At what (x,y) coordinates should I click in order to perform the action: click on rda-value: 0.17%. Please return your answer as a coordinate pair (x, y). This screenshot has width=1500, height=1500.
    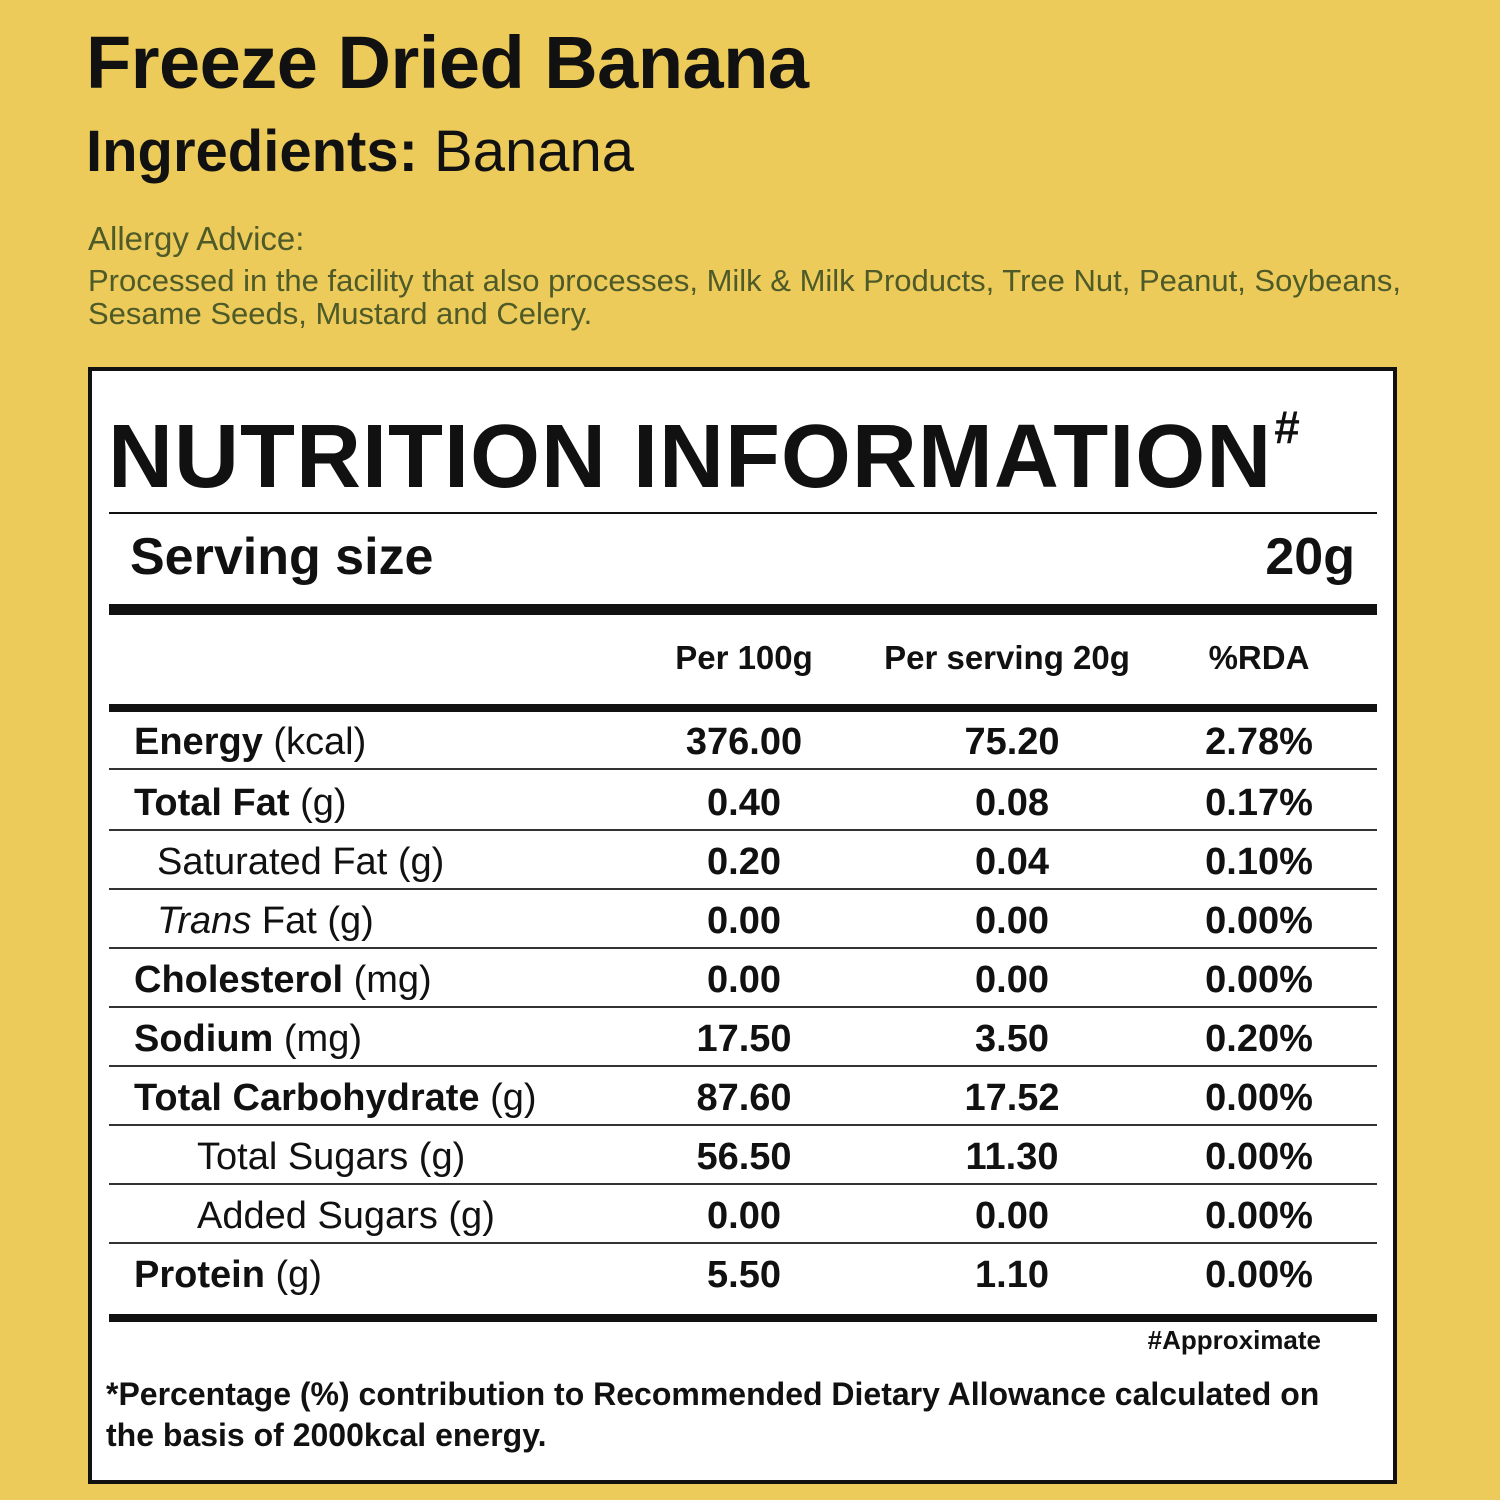
    Looking at the image, I should click on (1259, 803).